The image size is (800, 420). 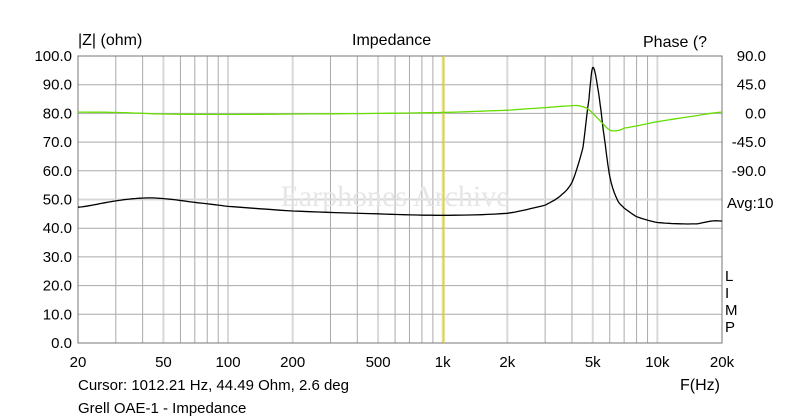 What do you see at coordinates (443, 362) in the screenshot?
I see `x-tick-label: 1k` at bounding box center [443, 362].